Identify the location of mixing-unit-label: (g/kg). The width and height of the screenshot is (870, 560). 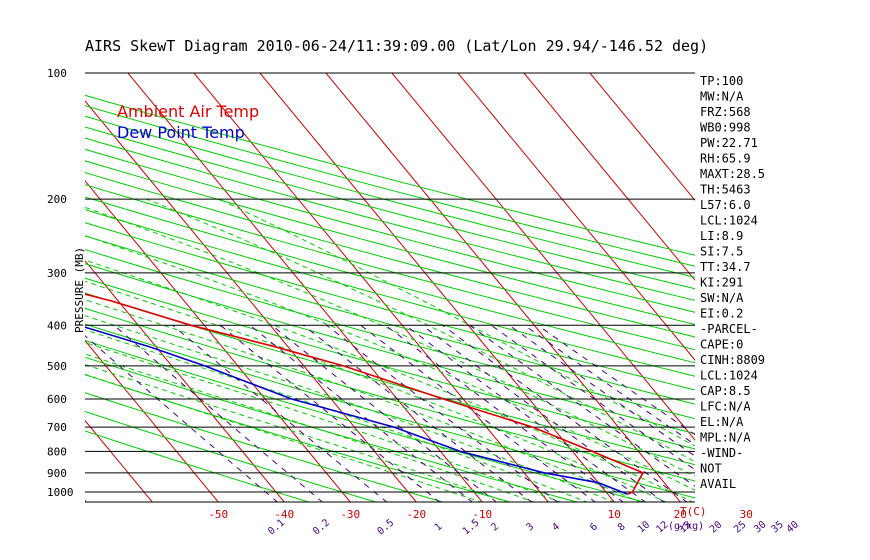
(686, 526).